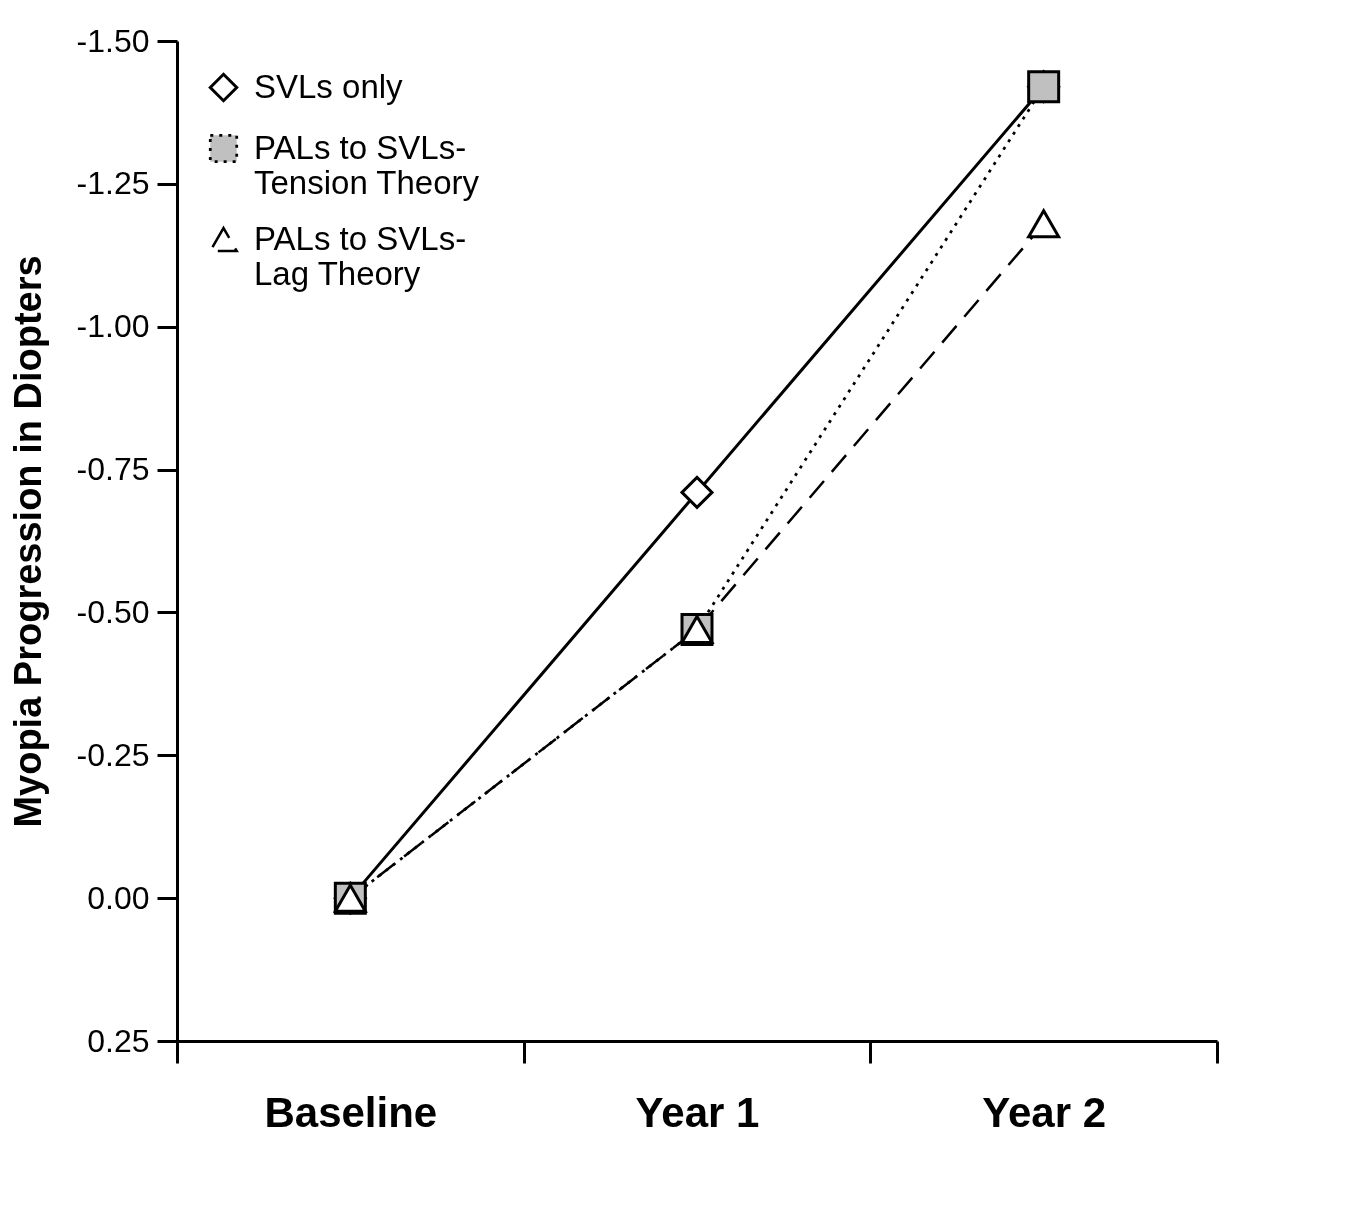  What do you see at coordinates (351, 1112) in the screenshot?
I see `x-tick-label: Baseline` at bounding box center [351, 1112].